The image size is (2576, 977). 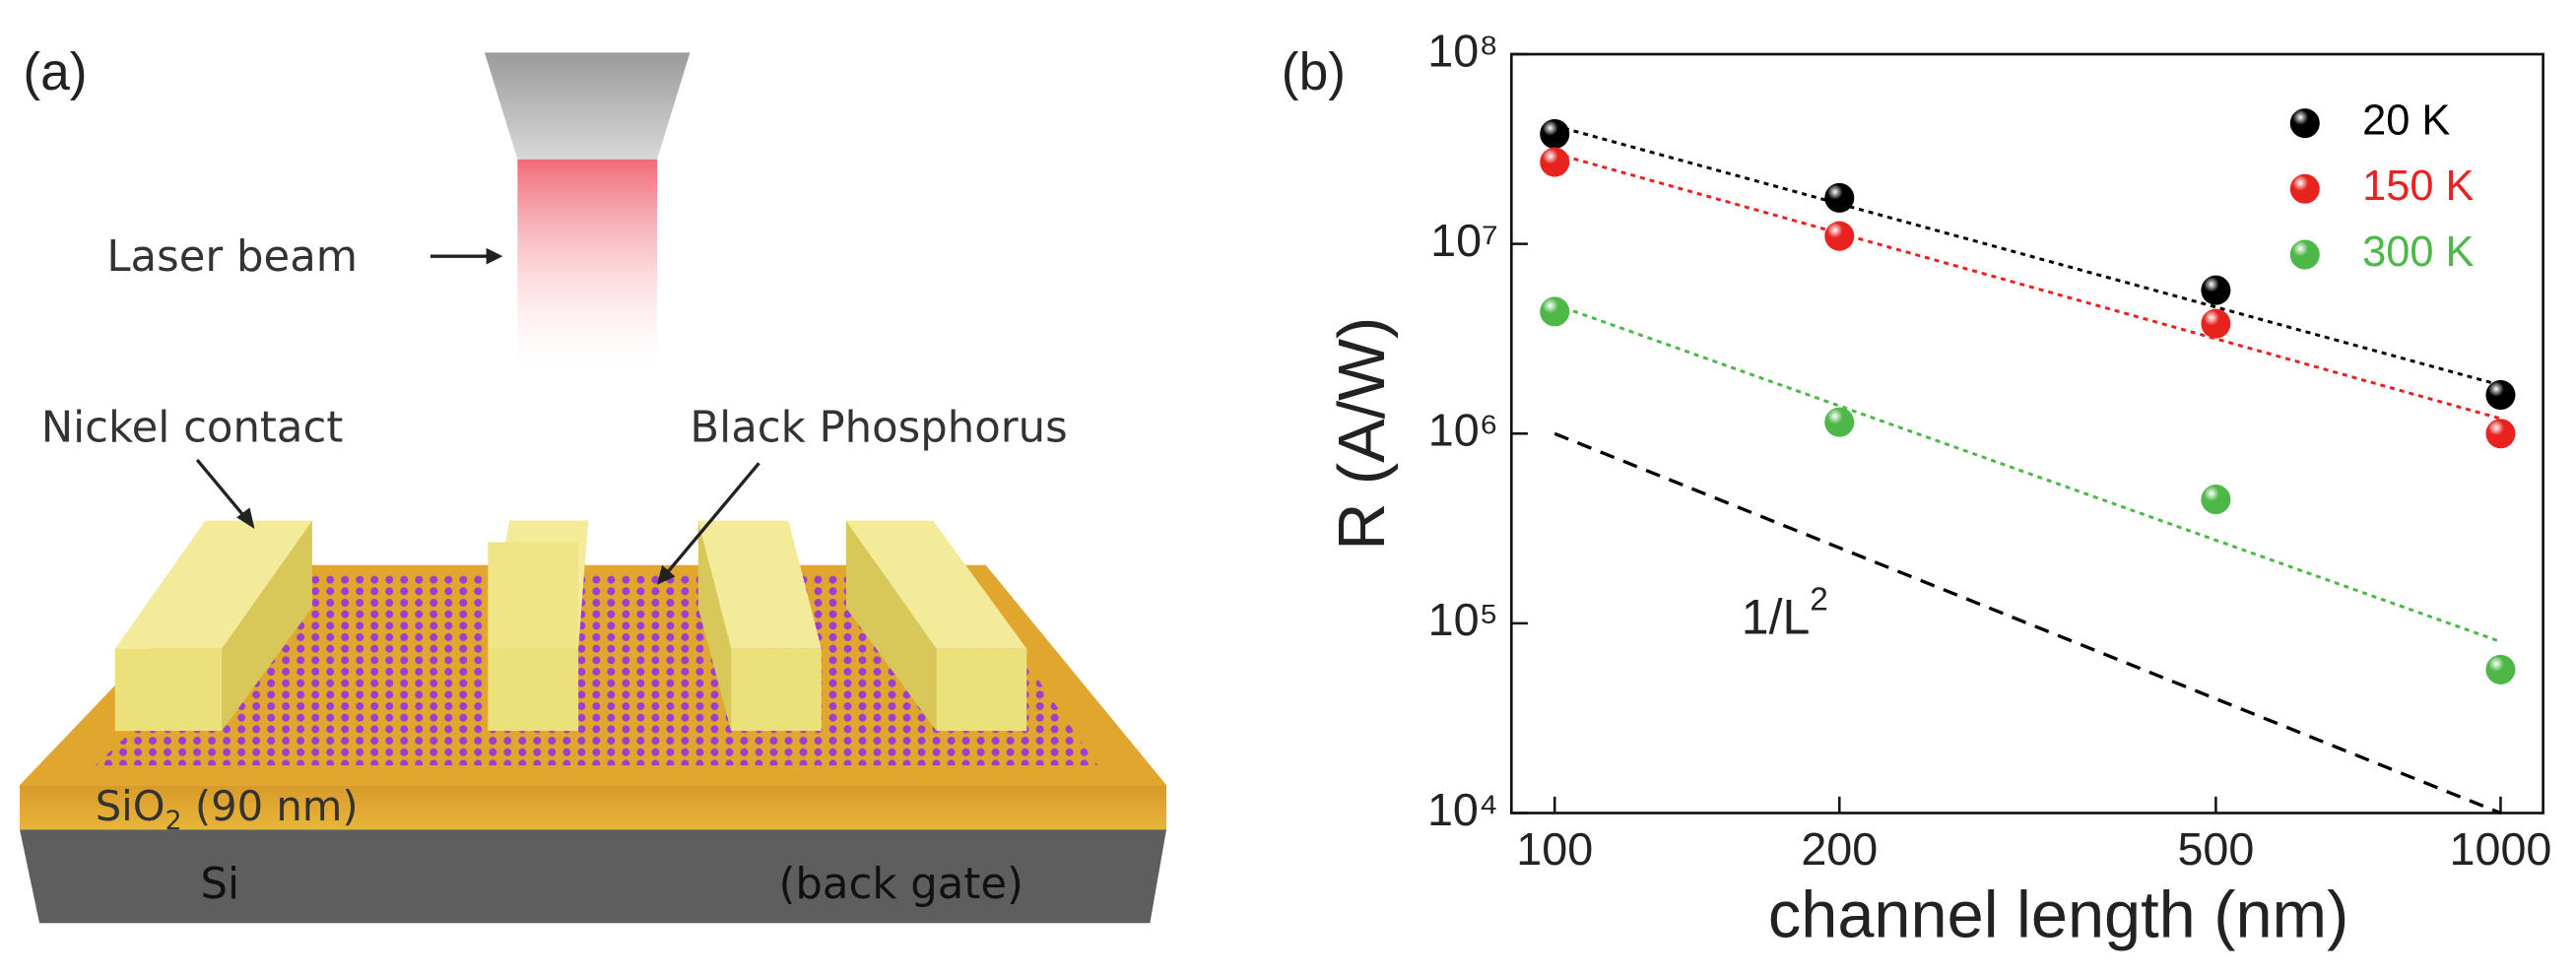 What do you see at coordinates (1463, 50) in the screenshot?
I see `y-tick-label: 10⁸` at bounding box center [1463, 50].